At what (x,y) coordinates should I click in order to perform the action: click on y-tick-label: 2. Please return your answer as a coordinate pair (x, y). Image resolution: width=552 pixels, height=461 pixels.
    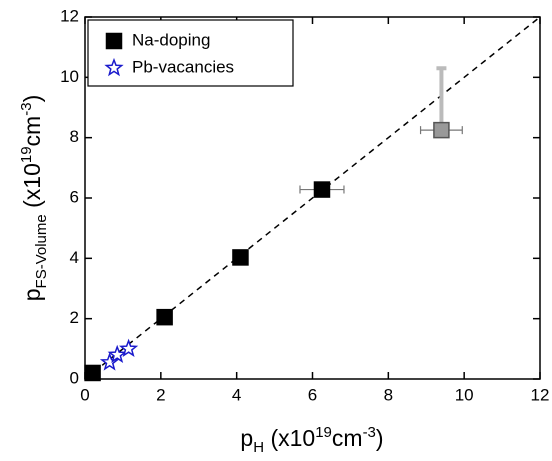
    Looking at the image, I should click on (74, 317).